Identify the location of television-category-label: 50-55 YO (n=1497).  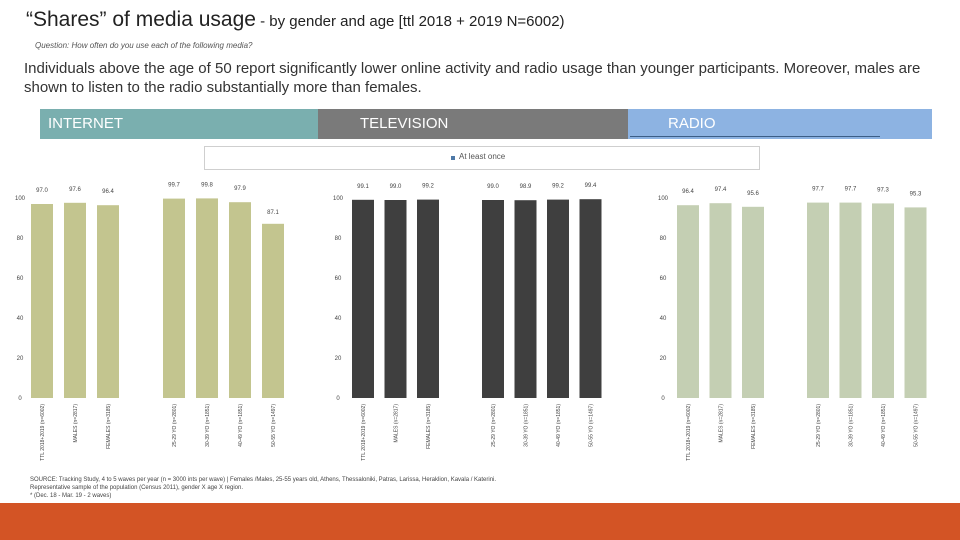
(592, 425).